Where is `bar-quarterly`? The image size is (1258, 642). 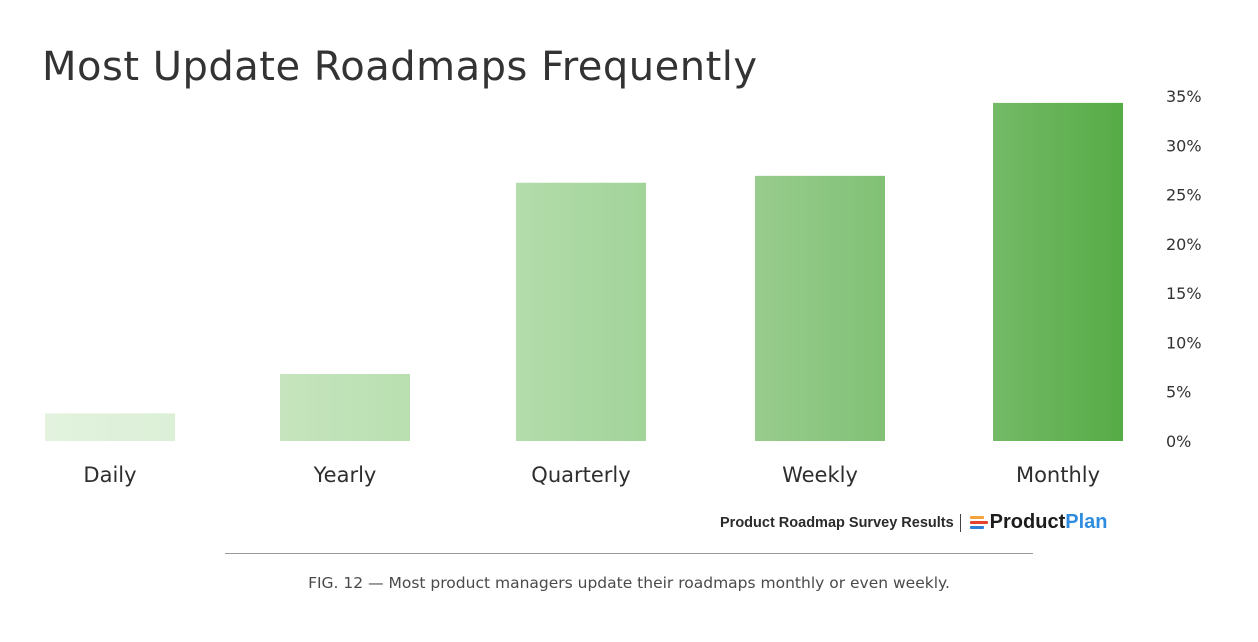 bar-quarterly is located at coordinates (581, 311).